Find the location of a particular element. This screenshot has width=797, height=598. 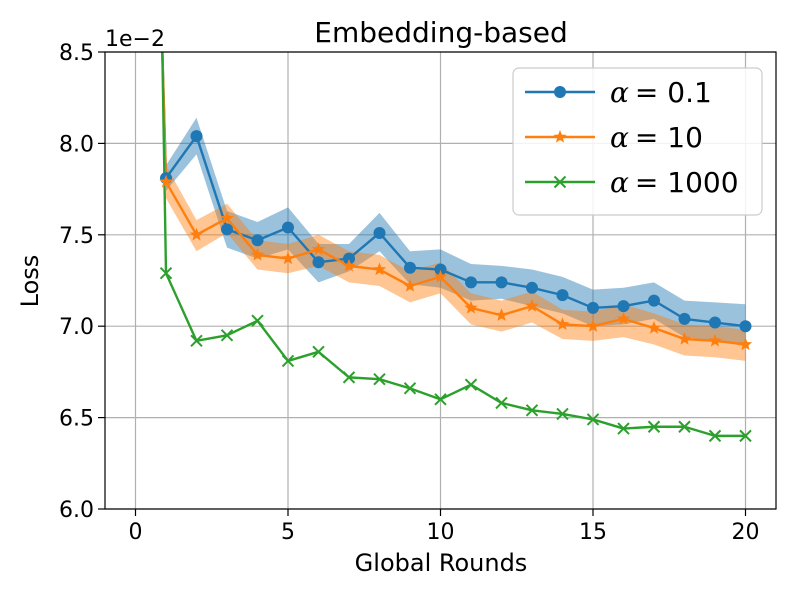

legend-item: α = 10 is located at coordinates (614, 137).